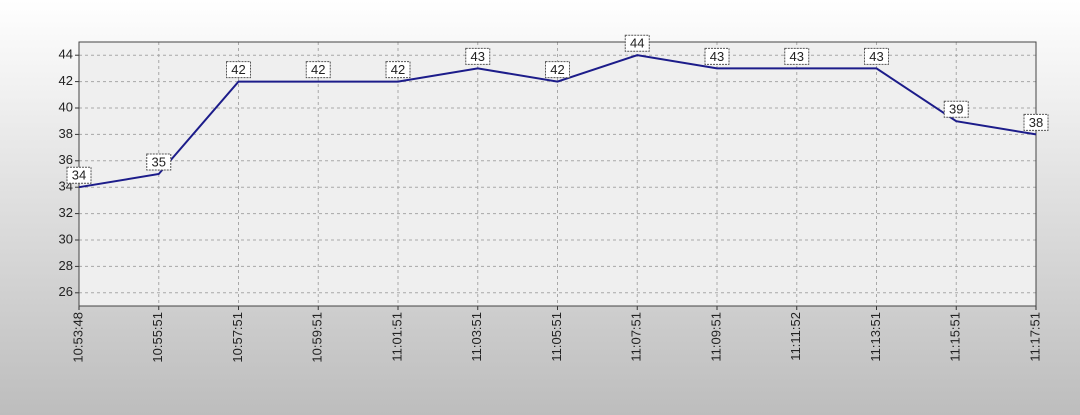 The height and width of the screenshot is (415, 1080). I want to click on data-label-group: 44, so click(637, 43).